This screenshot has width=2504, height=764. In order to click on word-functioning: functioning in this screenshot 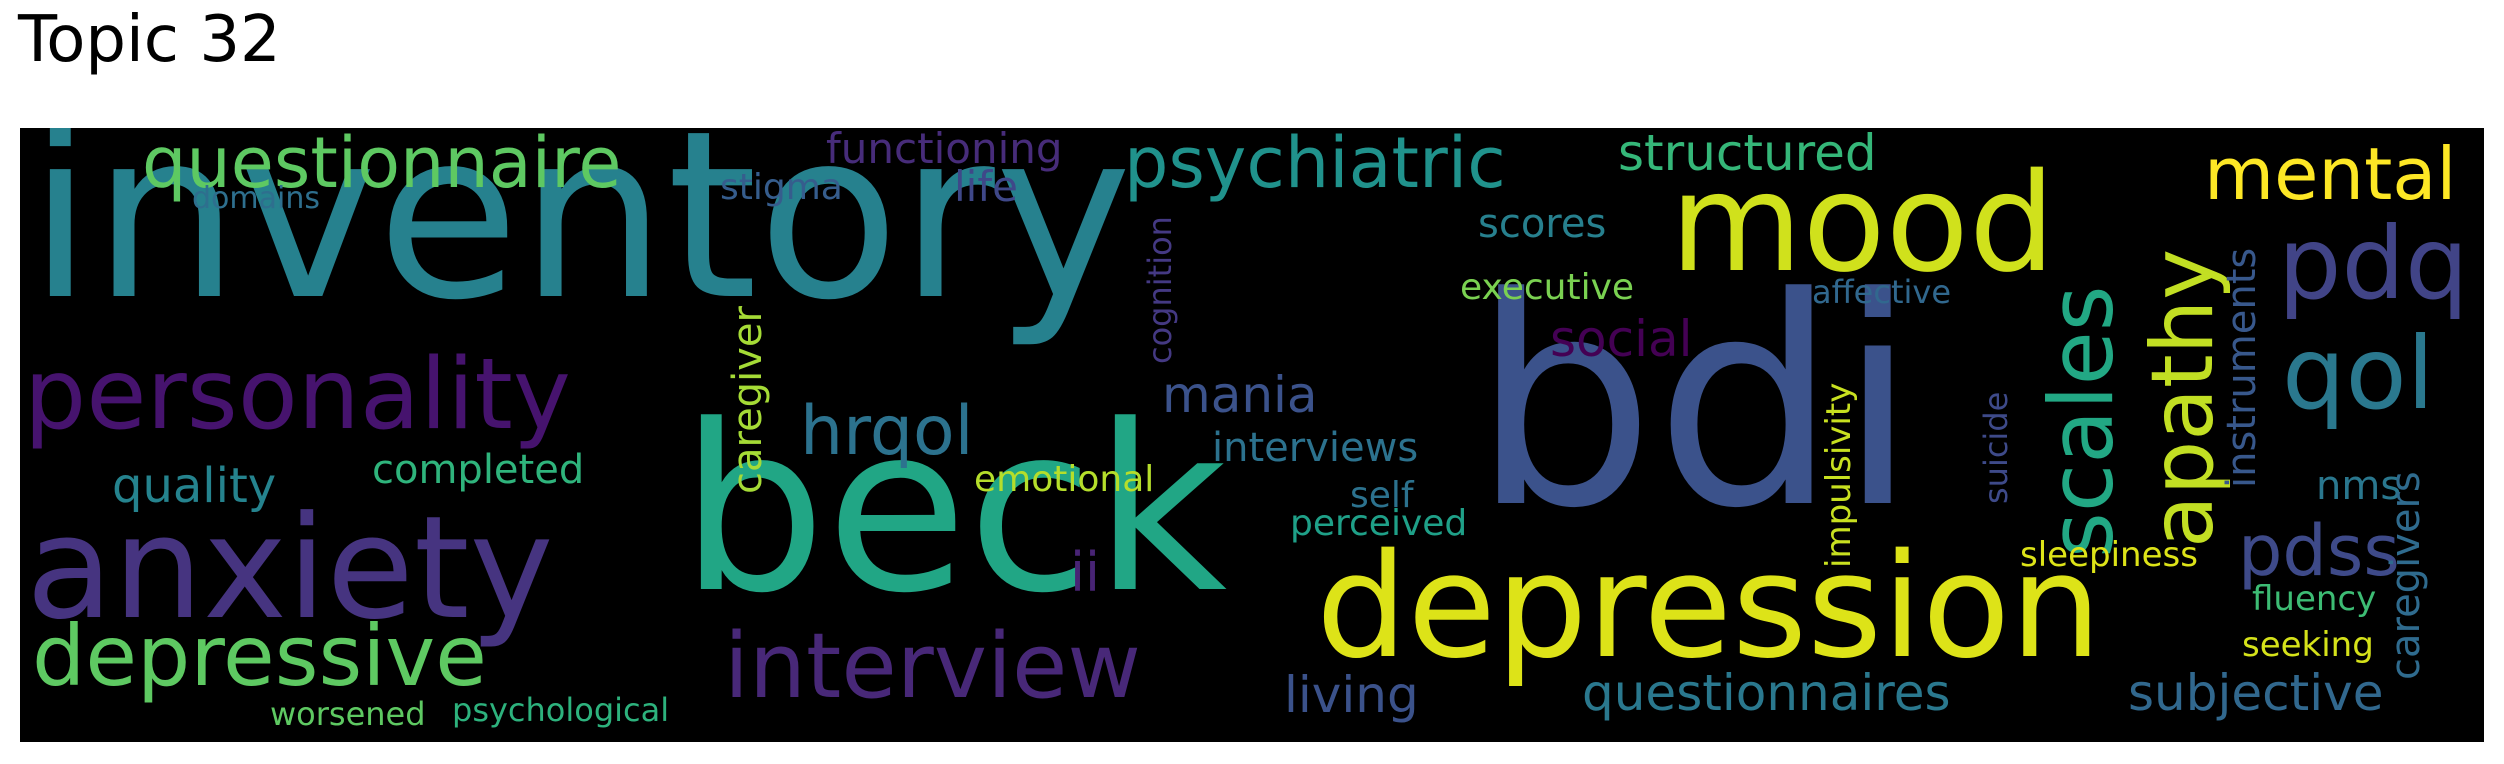, I will do `click(944, 150)`.